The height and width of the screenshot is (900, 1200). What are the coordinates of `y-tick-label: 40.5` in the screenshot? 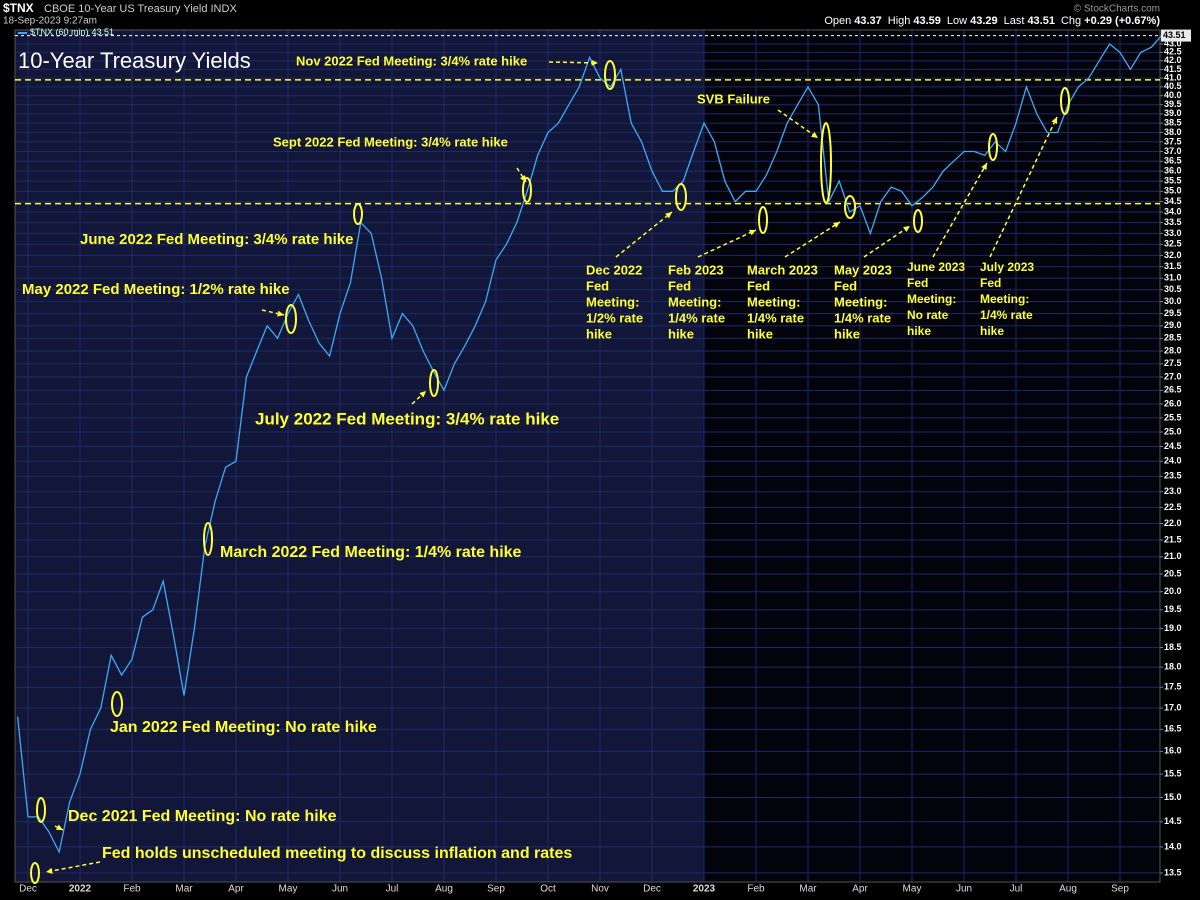 It's located at (1173, 86).